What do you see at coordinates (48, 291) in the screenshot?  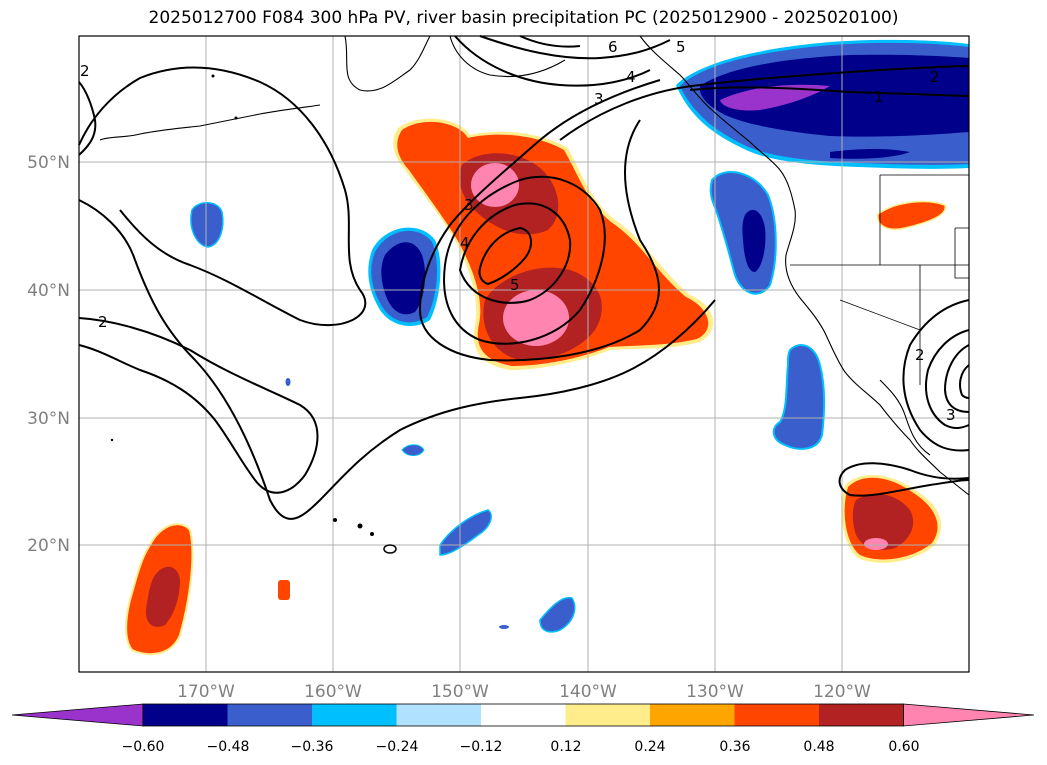 I see `lat-label: 40°N` at bounding box center [48, 291].